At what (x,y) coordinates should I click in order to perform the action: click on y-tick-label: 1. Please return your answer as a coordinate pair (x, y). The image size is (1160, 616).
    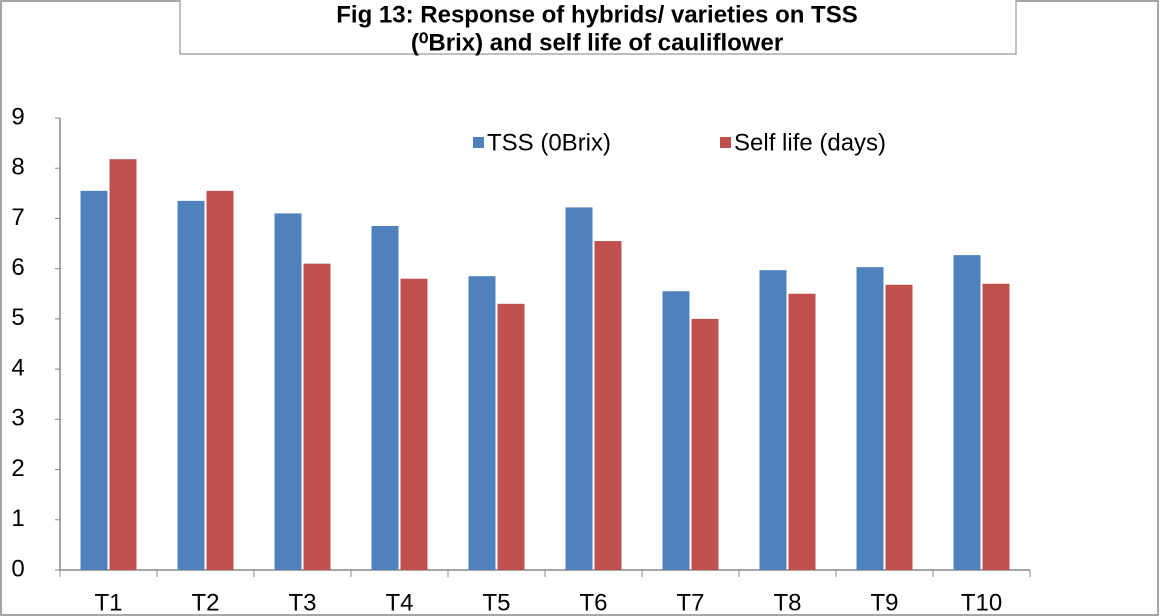
    Looking at the image, I should click on (17, 518).